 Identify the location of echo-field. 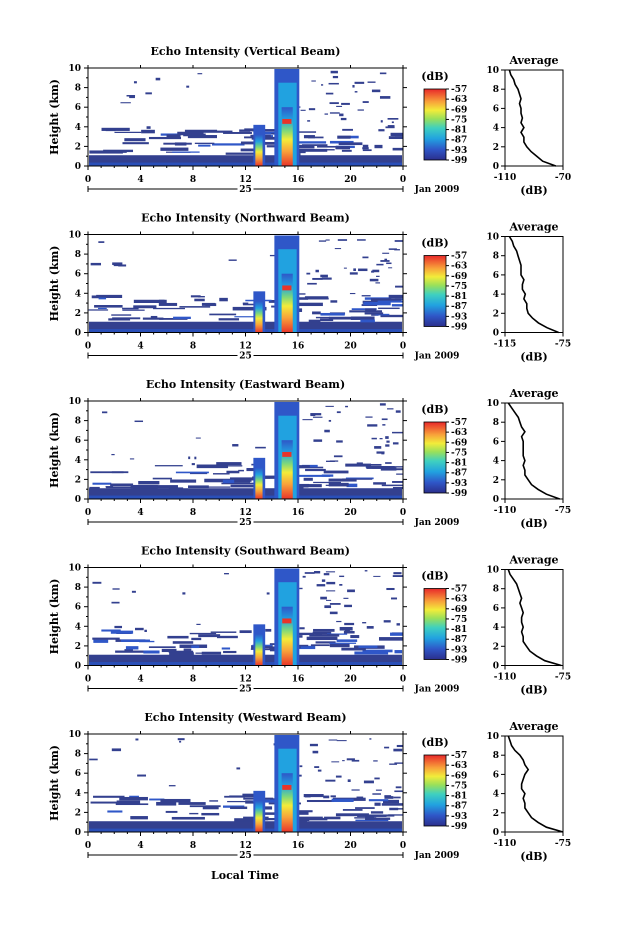
(246, 617).